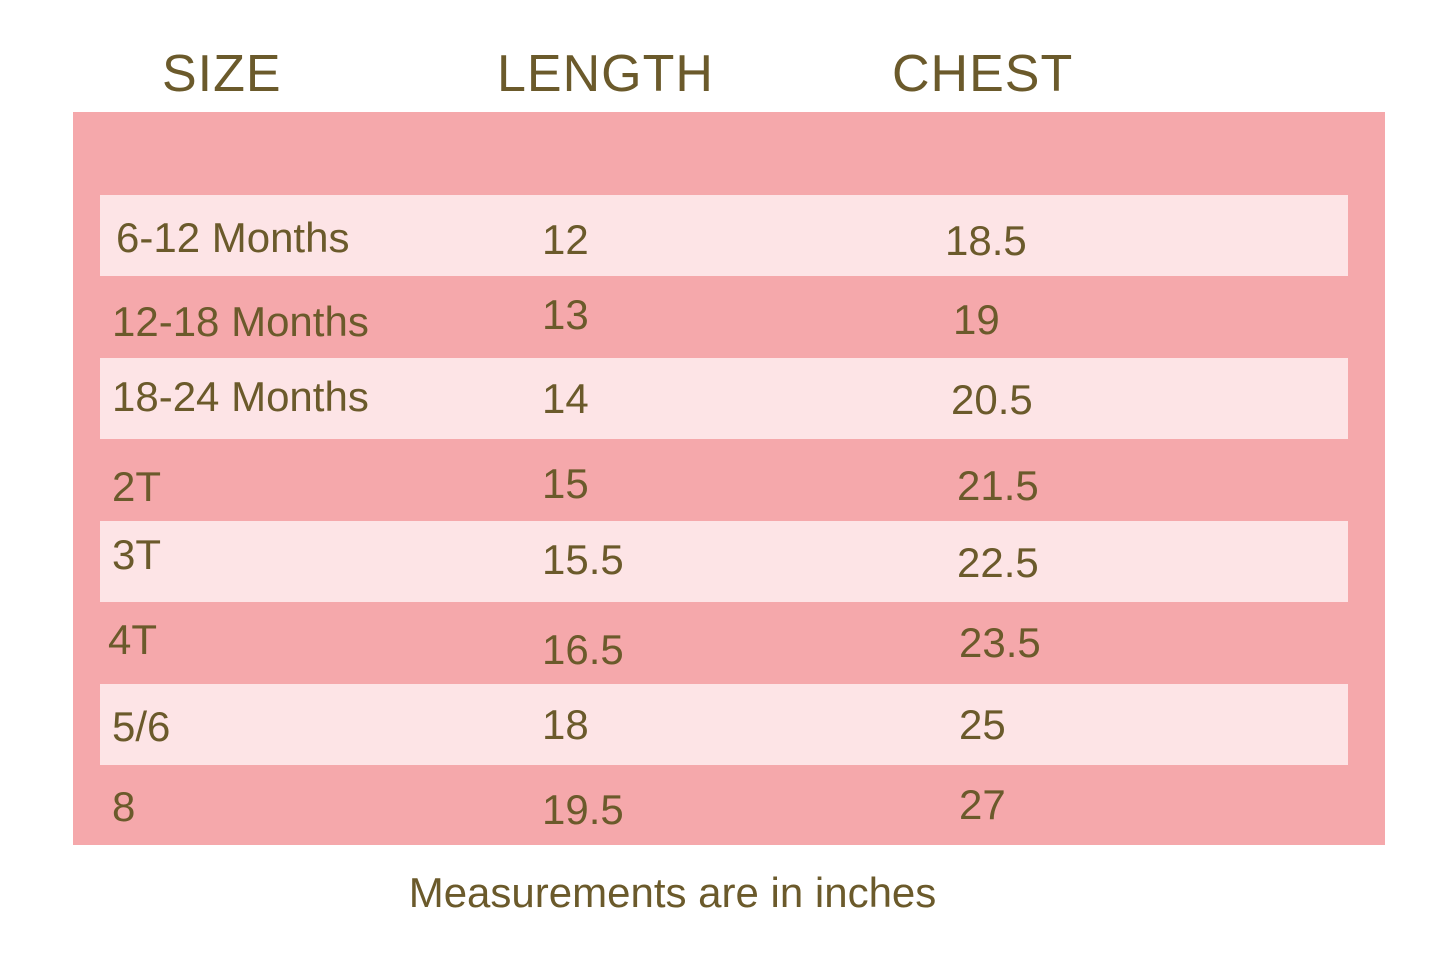 This screenshot has width=1445, height=969. I want to click on column-header: LENGTH, so click(605, 74).